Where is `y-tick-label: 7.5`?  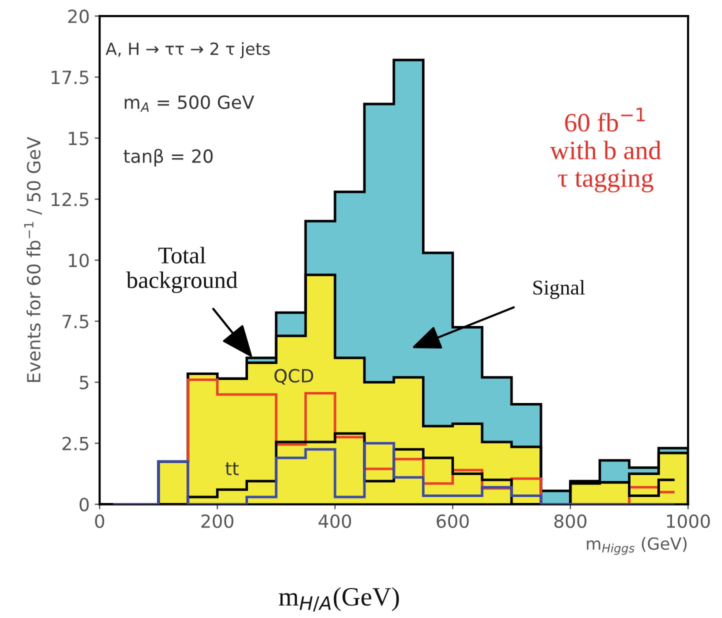 y-tick-label: 7.5 is located at coordinates (75, 321).